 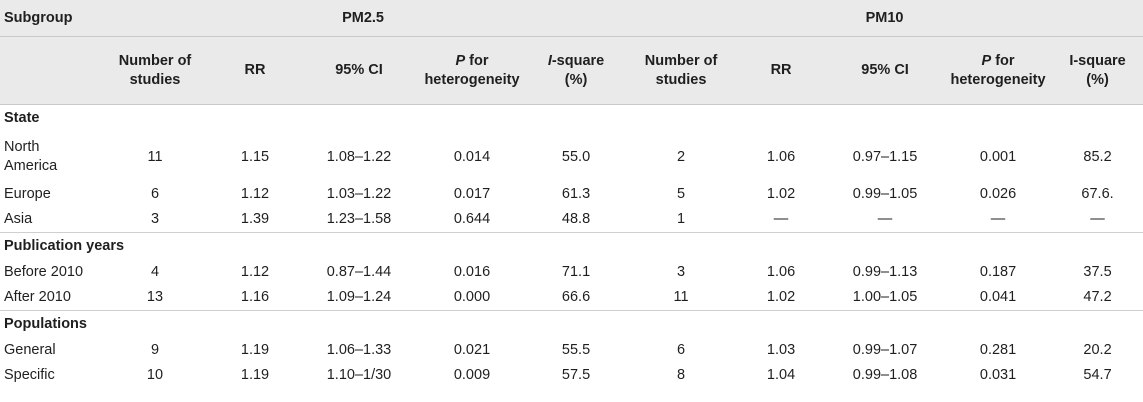 What do you see at coordinates (155, 272) in the screenshot?
I see `table-cell: 4` at bounding box center [155, 272].